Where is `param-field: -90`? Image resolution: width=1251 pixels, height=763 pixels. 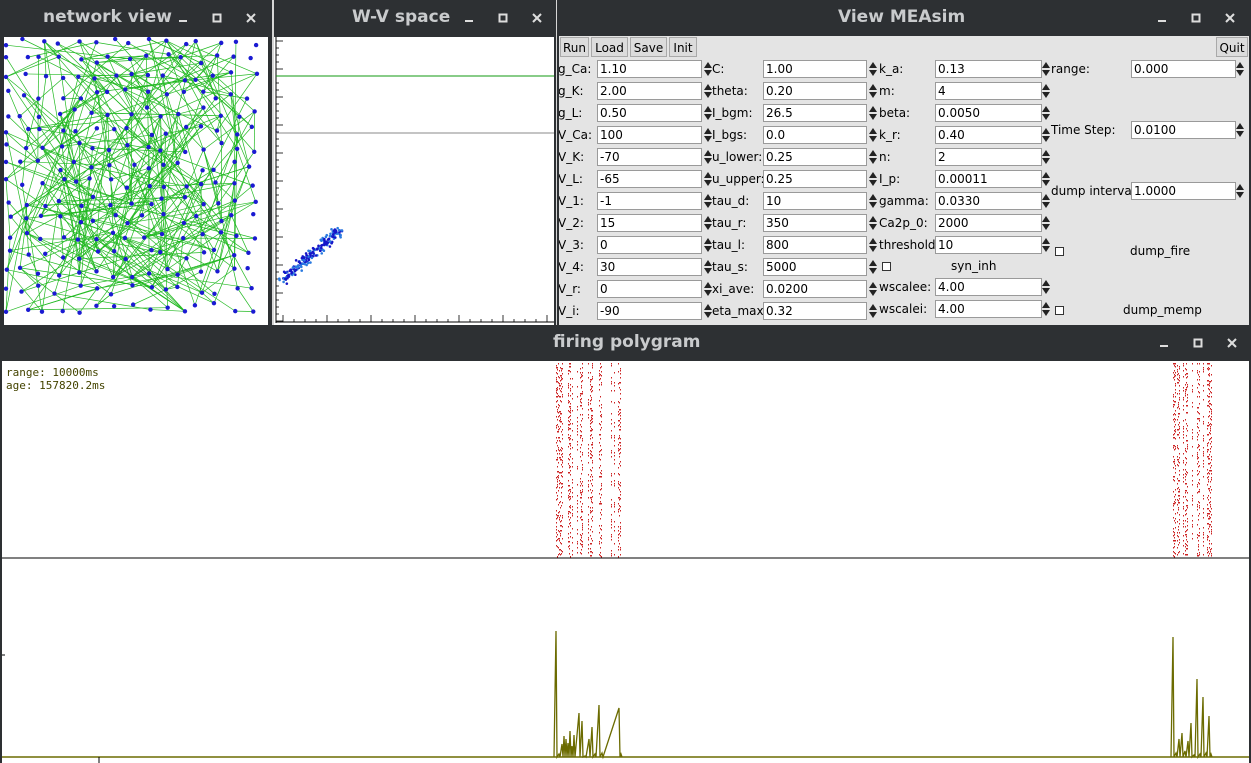 param-field: -90 is located at coordinates (649, 311).